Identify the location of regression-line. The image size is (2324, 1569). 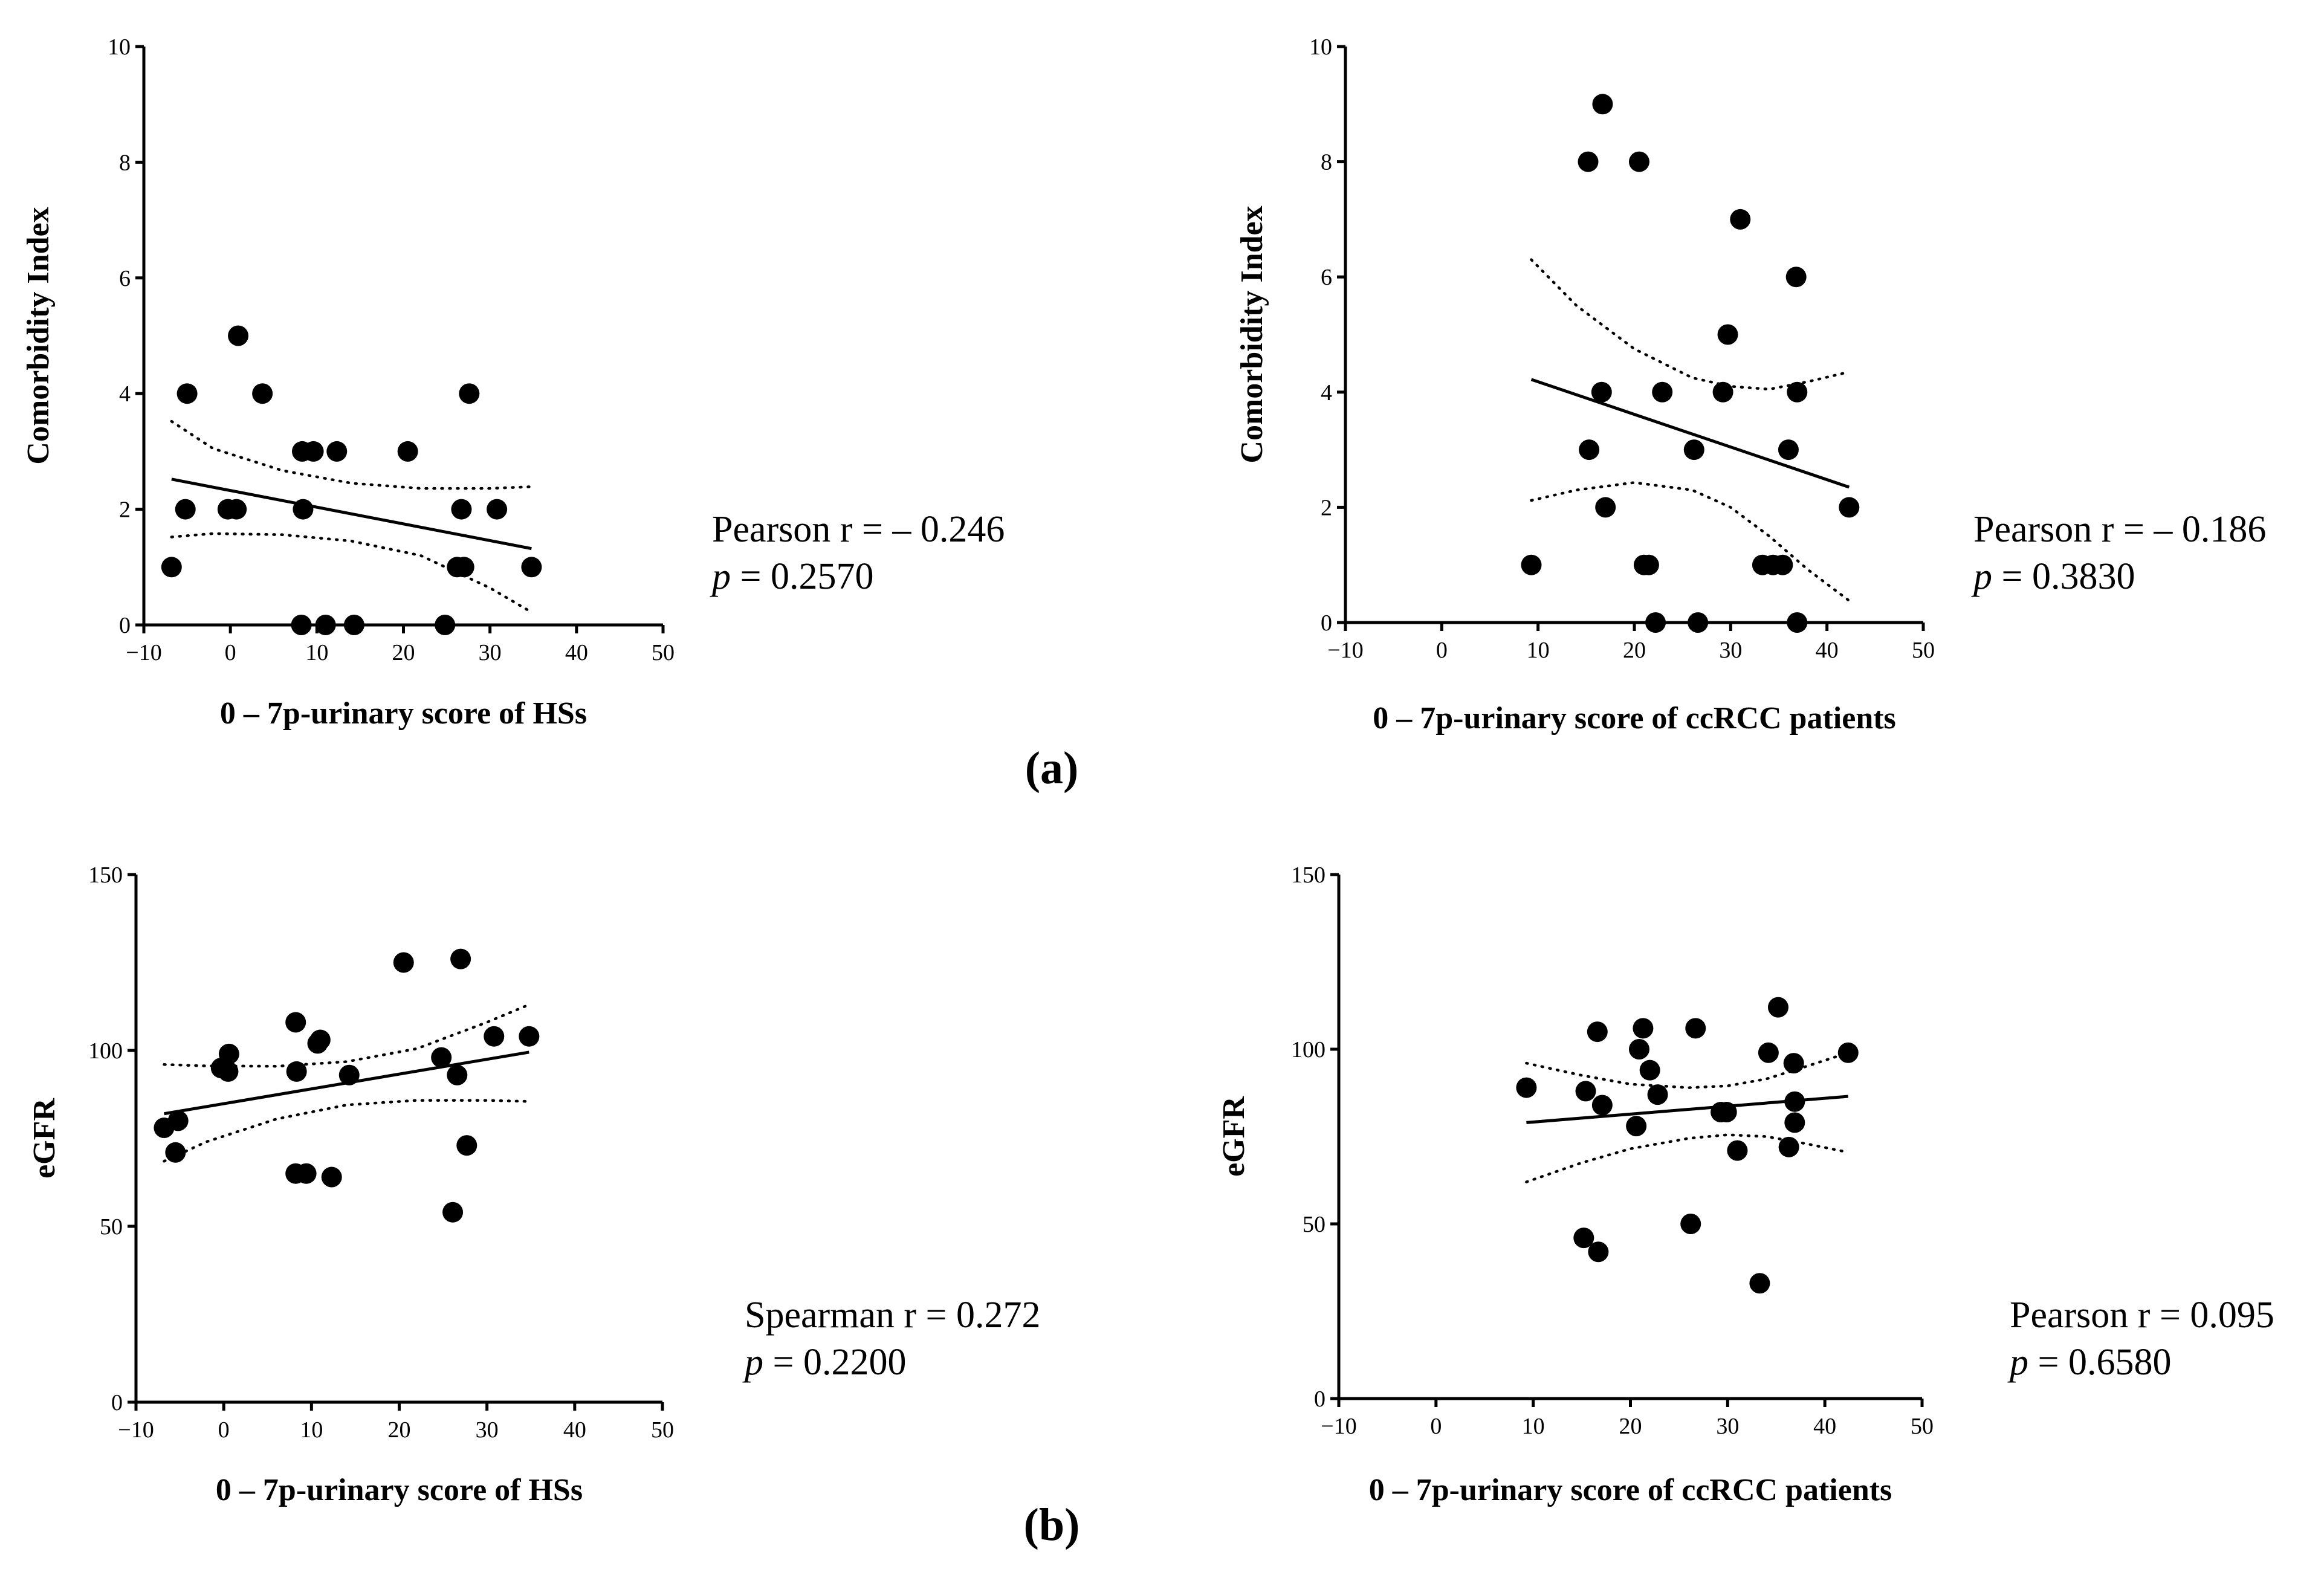
(351, 514).